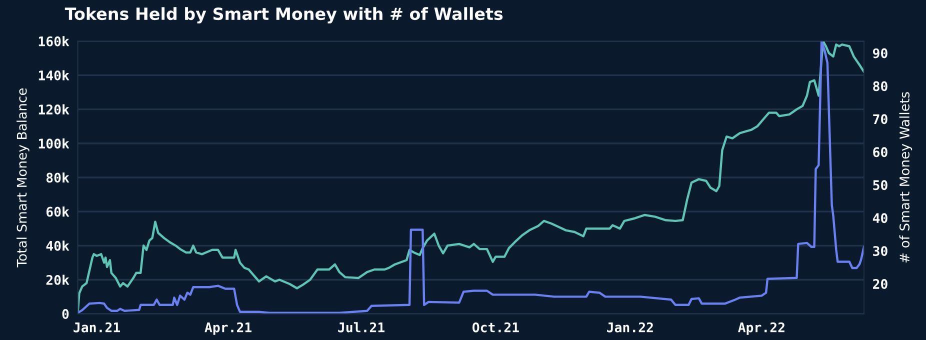 The image size is (926, 340). I want to click on y-tick-label: 60k, so click(58, 211).